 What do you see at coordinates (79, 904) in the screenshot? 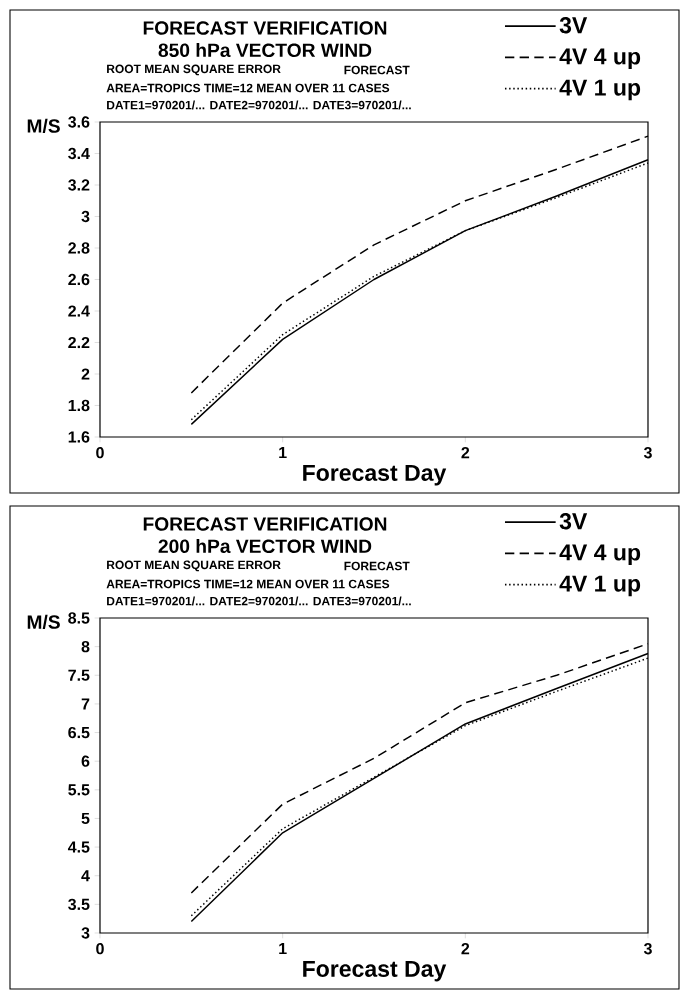
I see `y-tick-label: 3.5` at bounding box center [79, 904].